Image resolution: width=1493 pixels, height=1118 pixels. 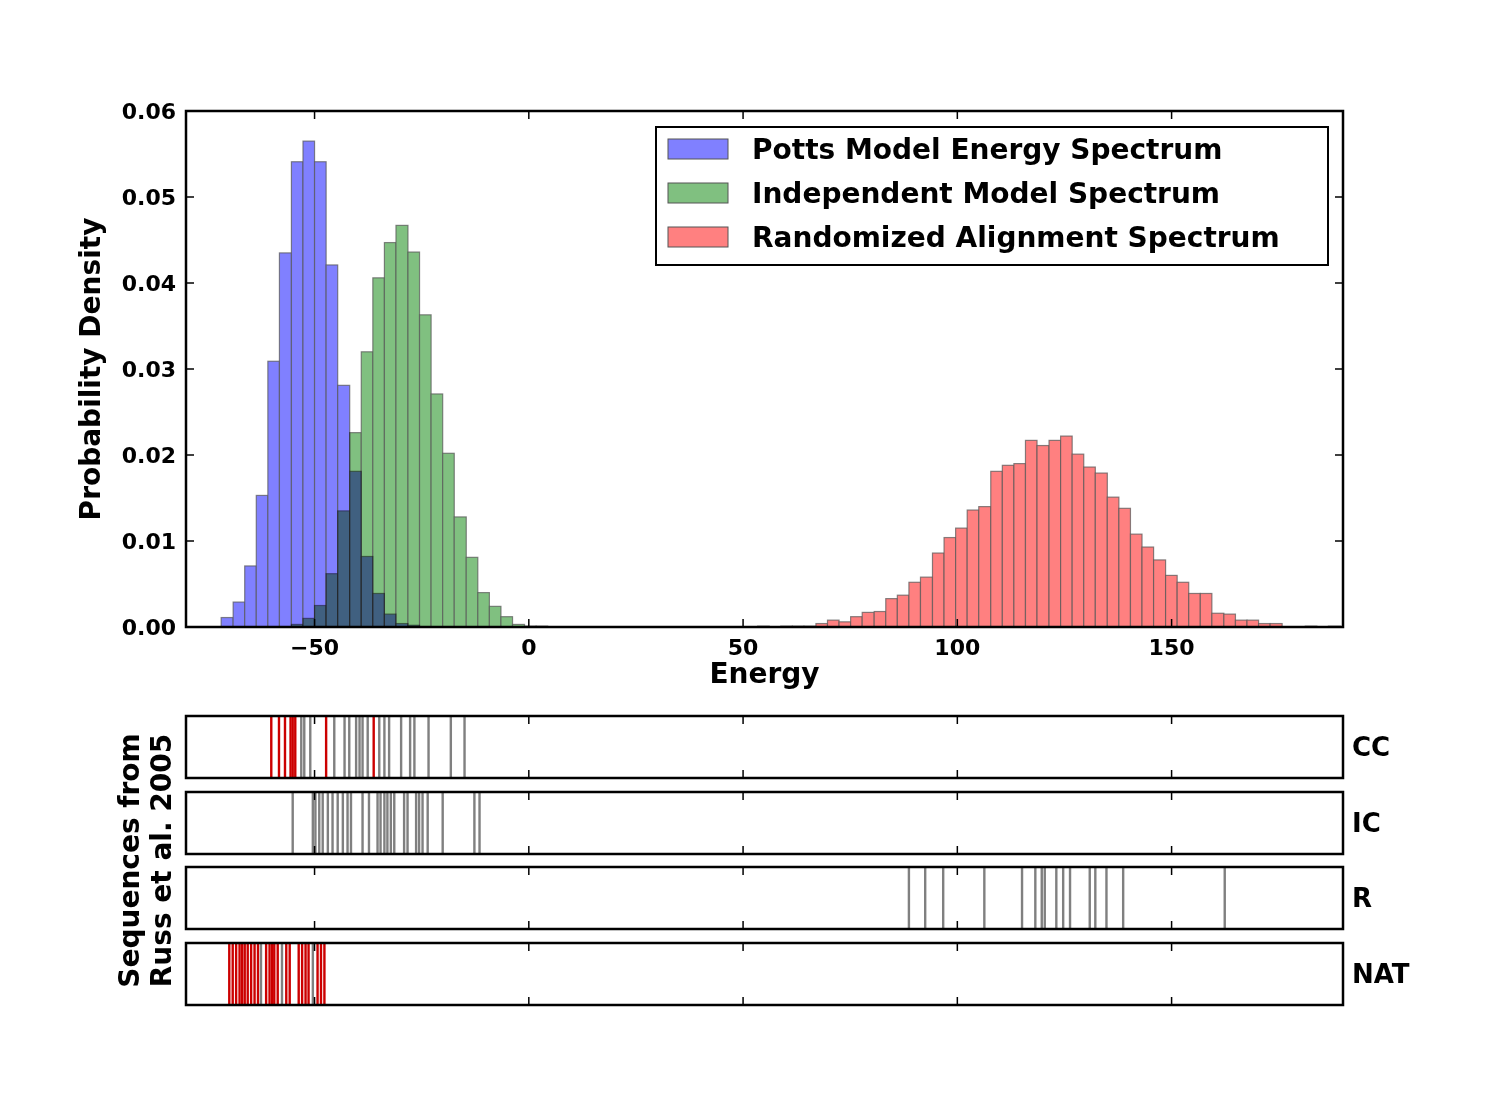 What do you see at coordinates (145, 860) in the screenshot?
I see `y-axis-title: Sequences from Russ et al. 2005` at bounding box center [145, 860].